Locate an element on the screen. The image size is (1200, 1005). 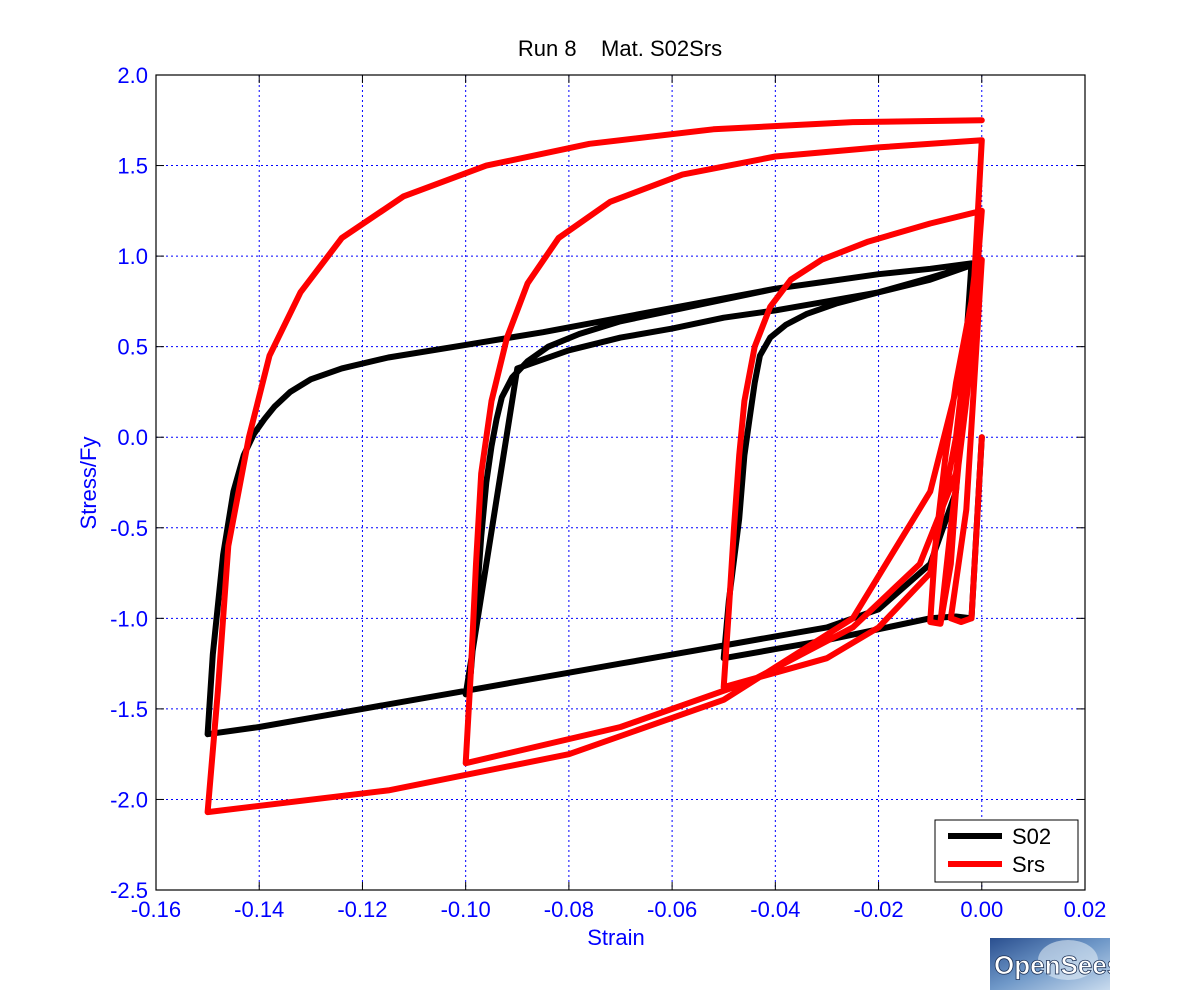
x-tick-label: -0.04 is located at coordinates (775, 909).